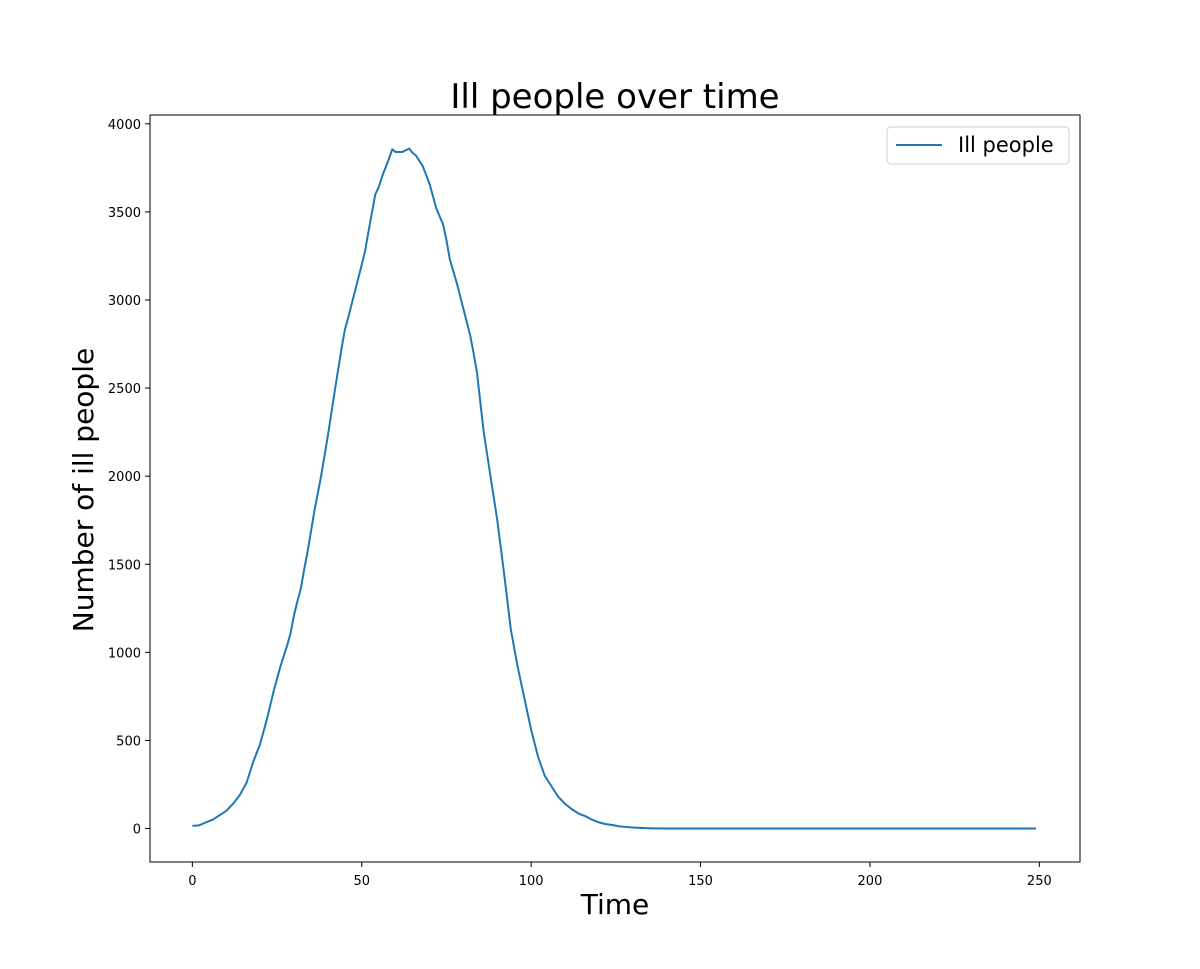  I want to click on y-tick-label: 500, so click(128, 741).